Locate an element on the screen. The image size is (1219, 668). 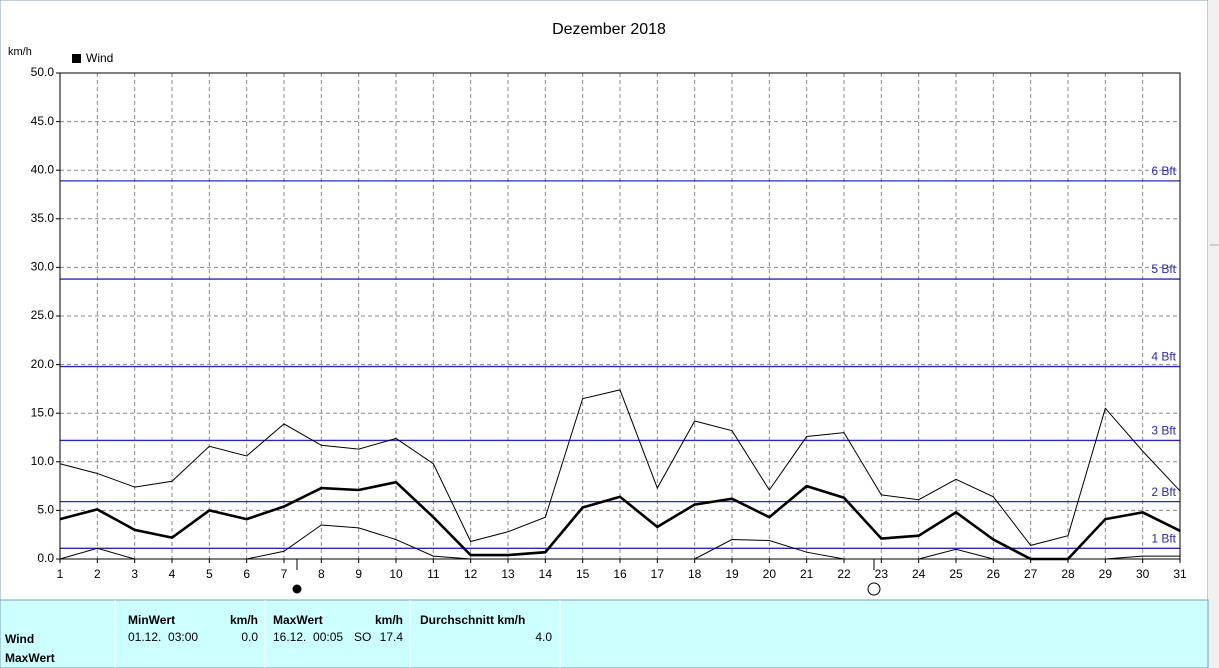
cell: 4.0 is located at coordinates (543, 637).